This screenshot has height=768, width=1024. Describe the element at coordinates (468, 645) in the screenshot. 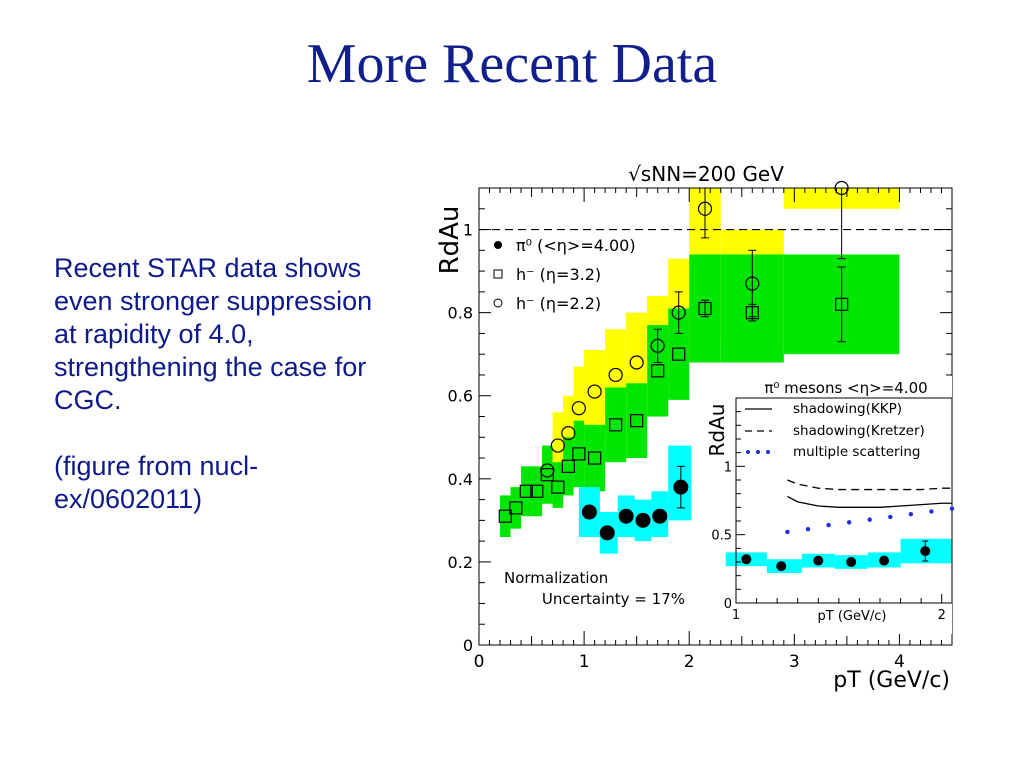

I see `y-tick-label: 0` at that location.